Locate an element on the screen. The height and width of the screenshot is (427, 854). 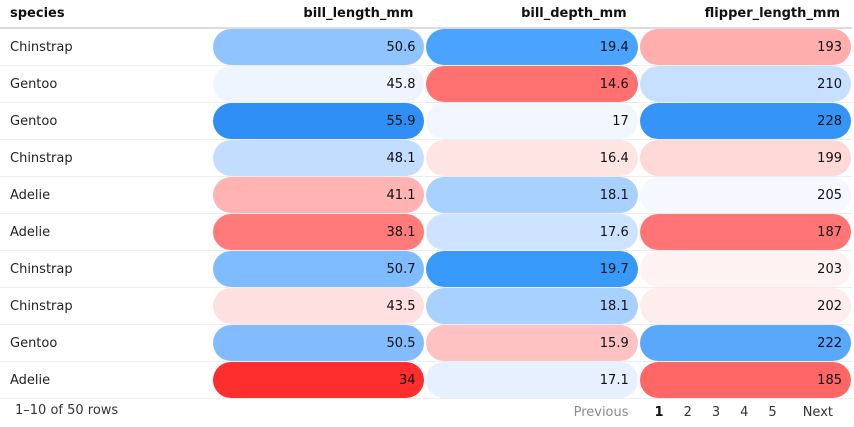
flipper-length-value: 193 is located at coordinates (745, 47).